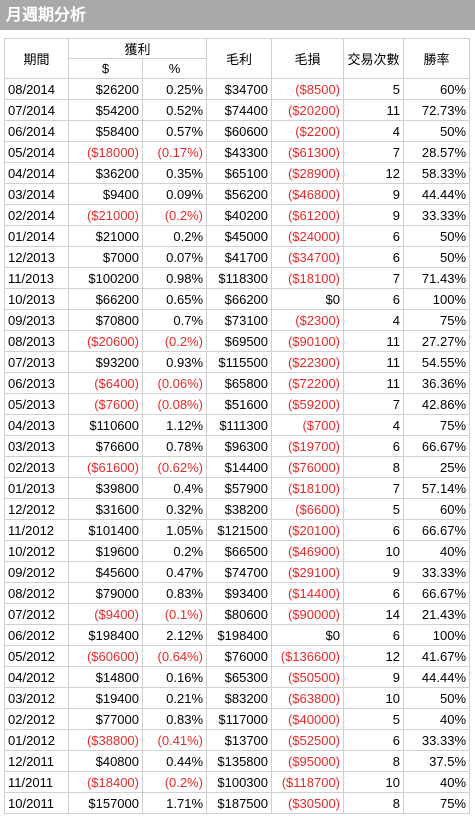 The height and width of the screenshot is (816, 475). I want to click on cell-profit-dollar: $45600, so click(105, 572).